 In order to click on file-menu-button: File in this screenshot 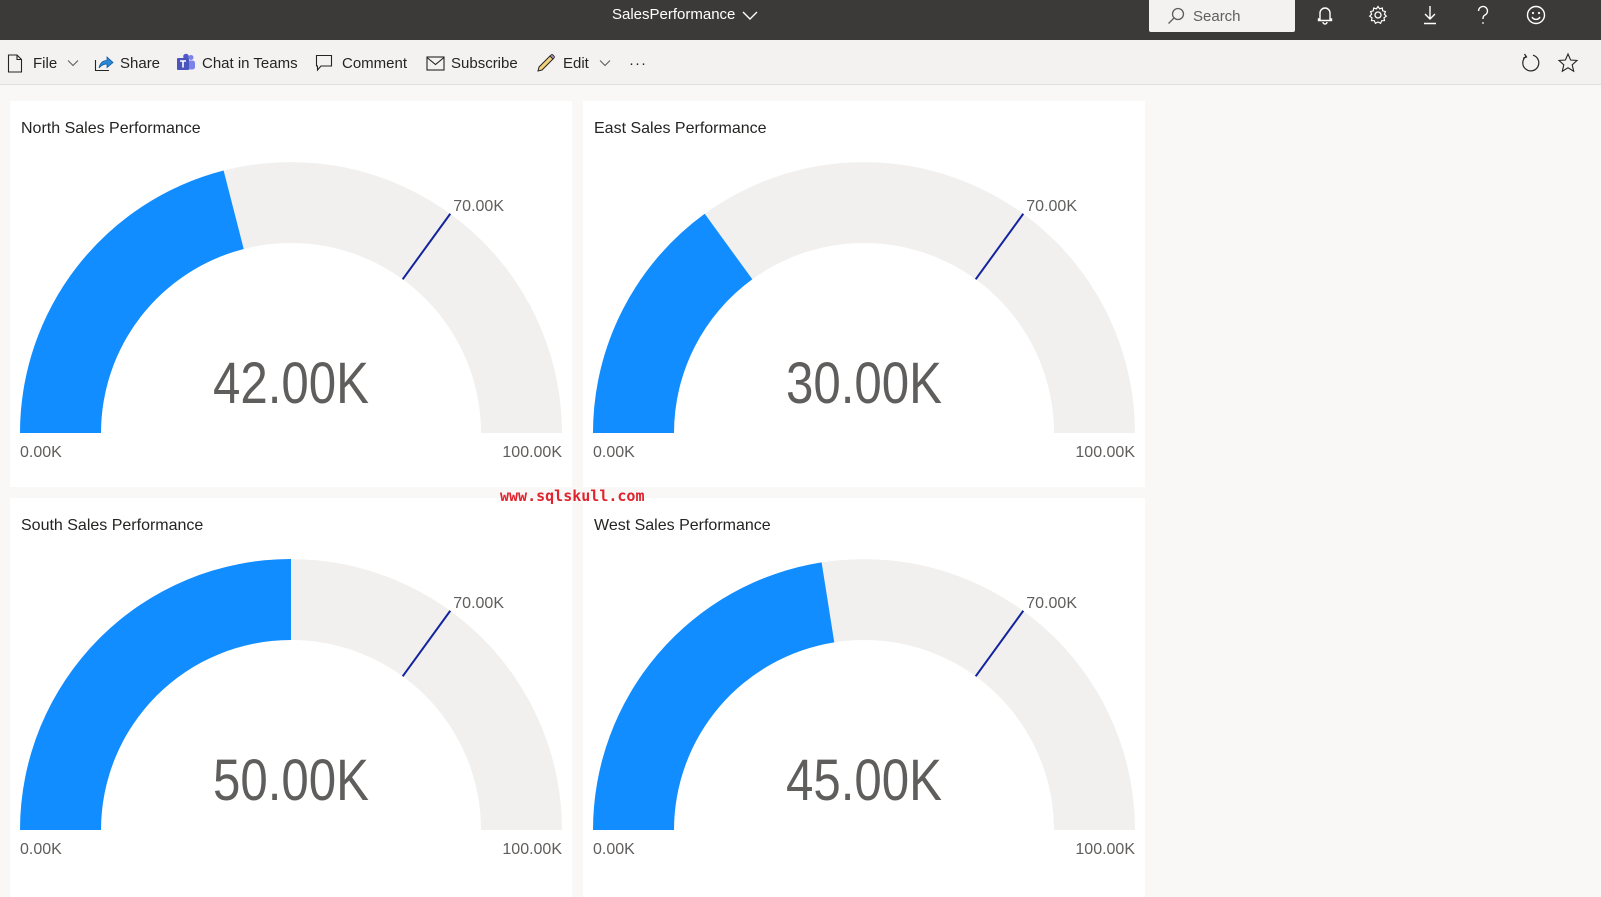, I will do `click(43, 63)`.